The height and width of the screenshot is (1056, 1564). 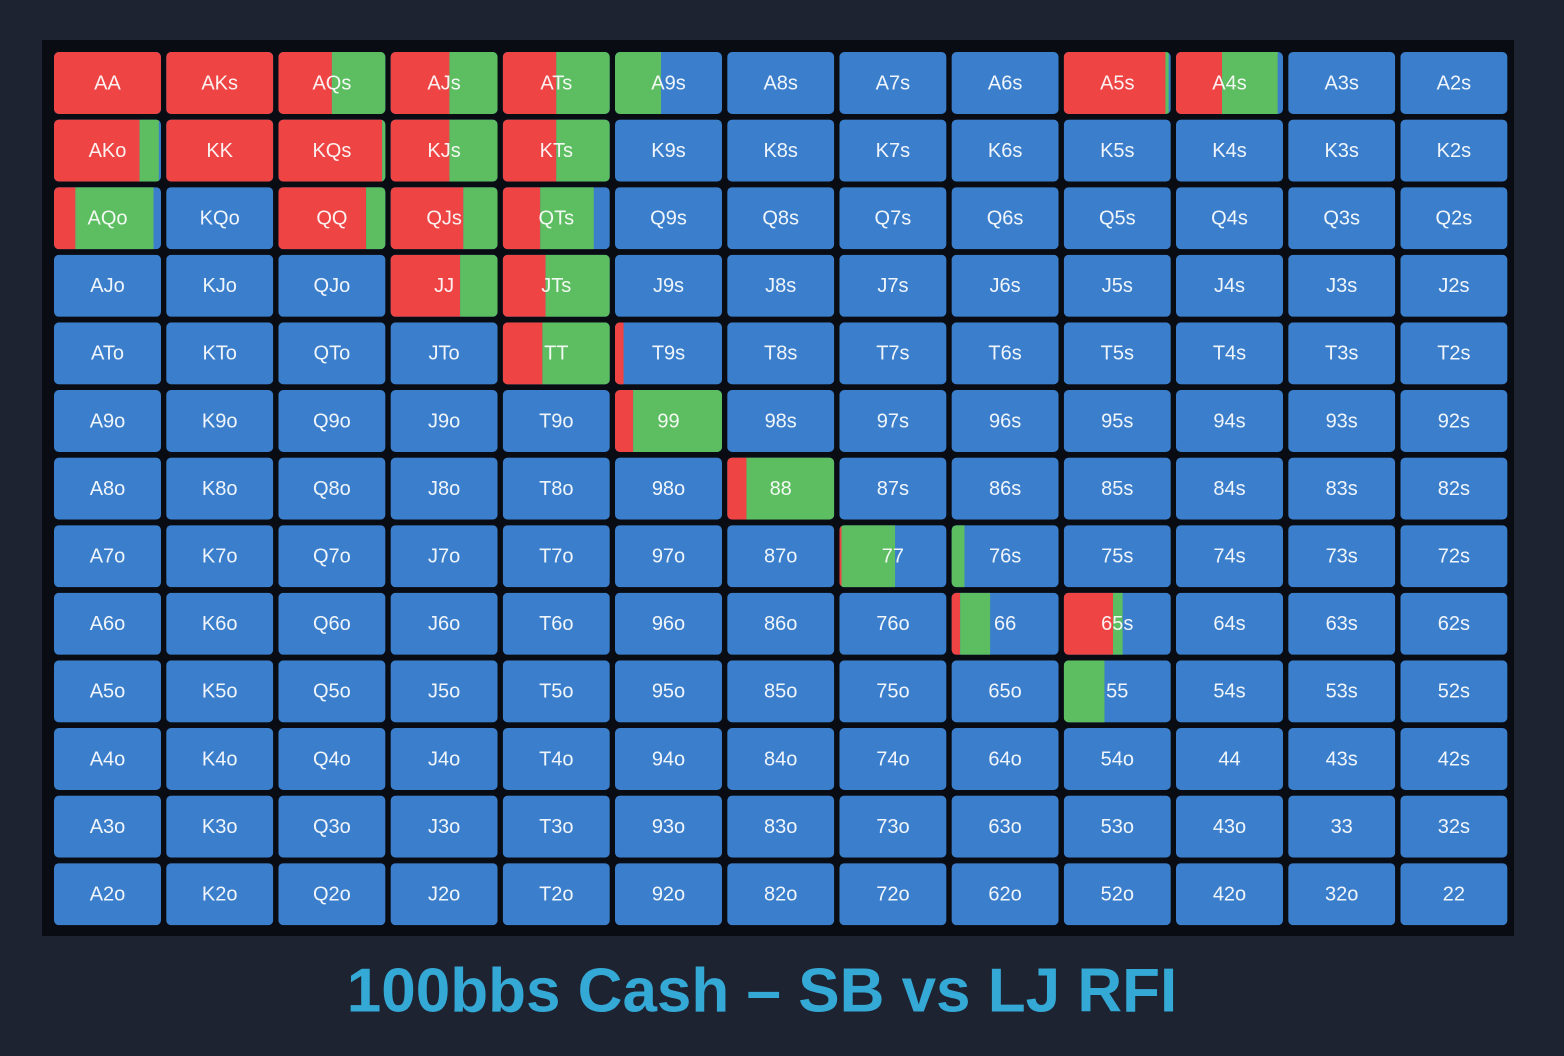 I want to click on hand-cell: 83s, so click(x=1342, y=488).